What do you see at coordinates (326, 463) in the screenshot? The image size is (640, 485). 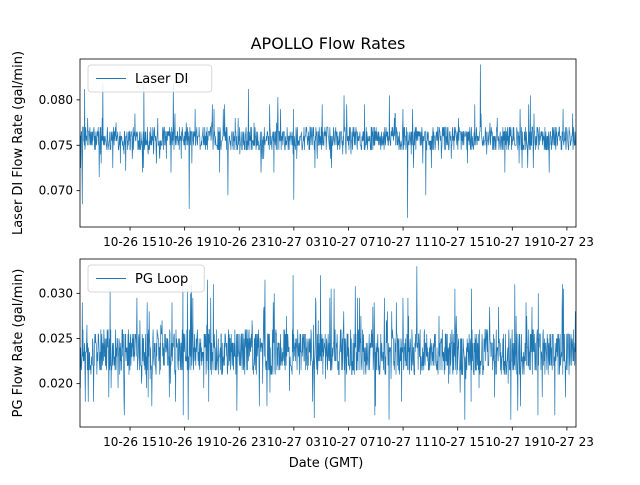 I see `x-axis-label: Date (GMT)` at bounding box center [326, 463].